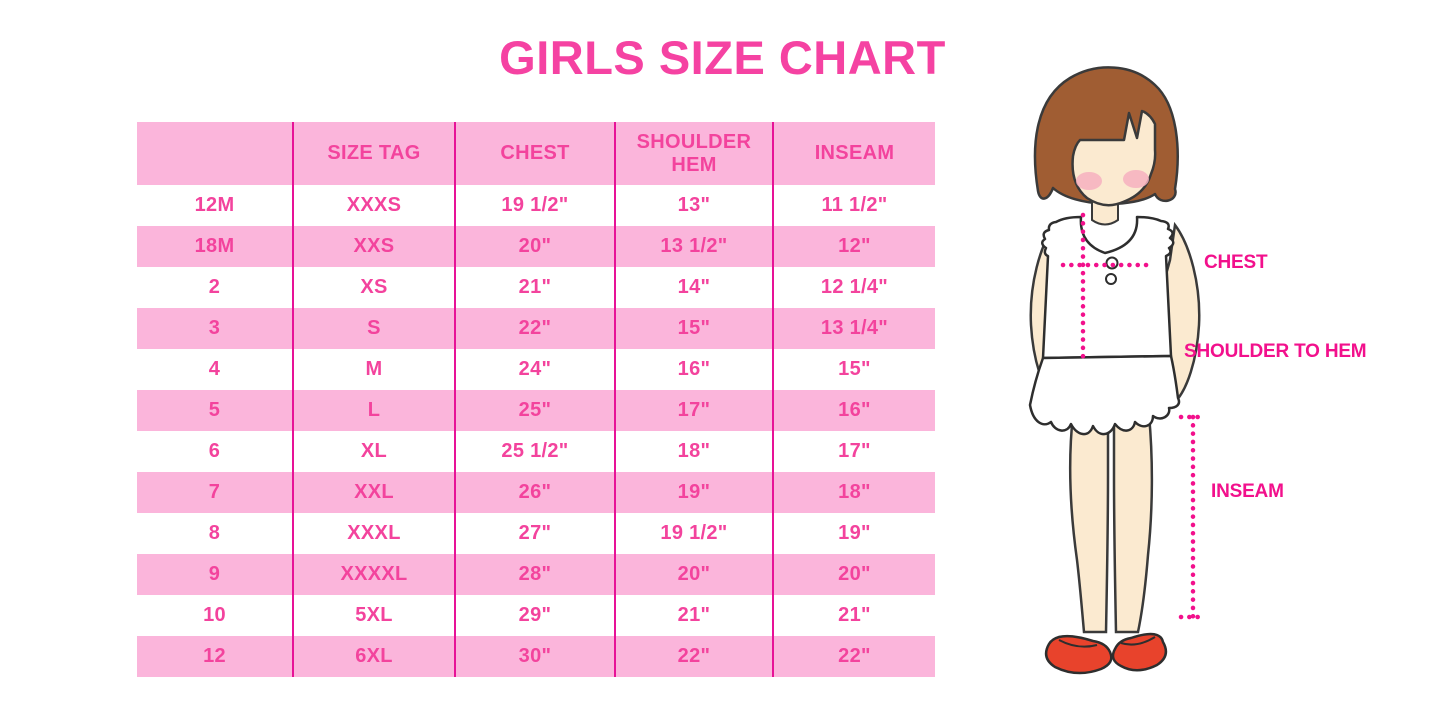 The width and height of the screenshot is (1445, 723). What do you see at coordinates (214, 492) in the screenshot?
I see `size-cell: 7` at bounding box center [214, 492].